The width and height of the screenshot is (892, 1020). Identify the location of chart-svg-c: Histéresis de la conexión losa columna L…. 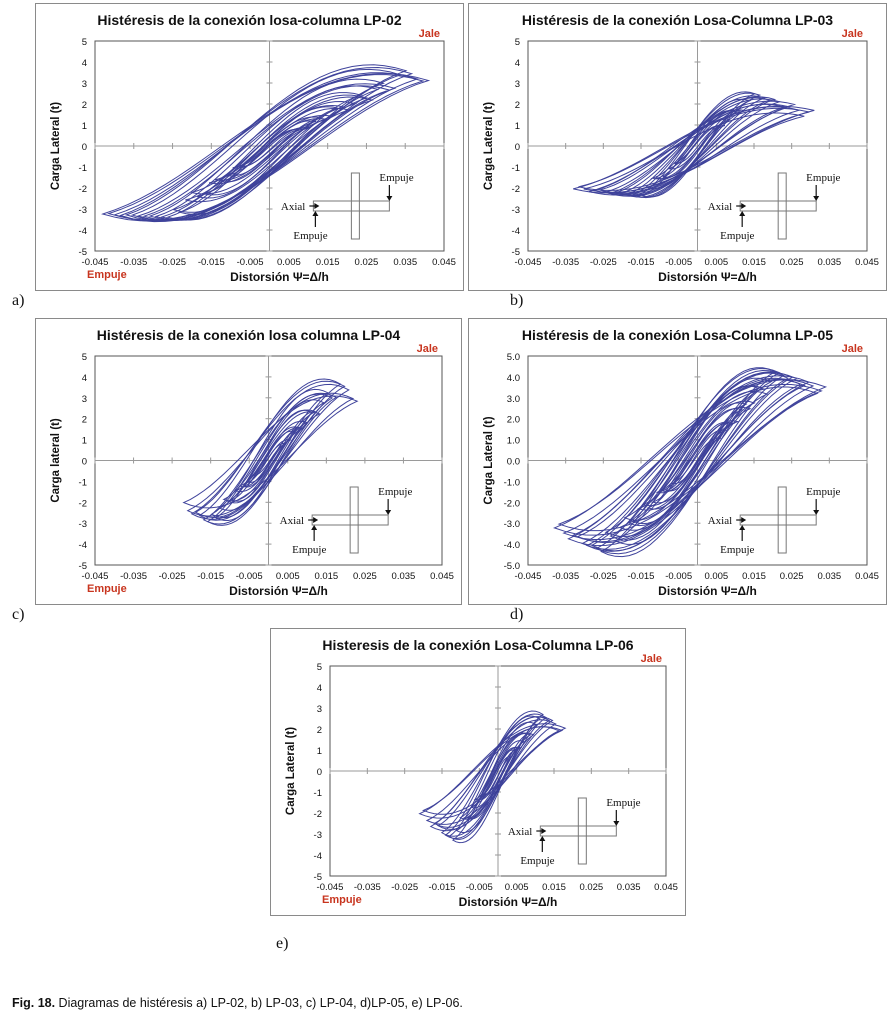
(248, 461).